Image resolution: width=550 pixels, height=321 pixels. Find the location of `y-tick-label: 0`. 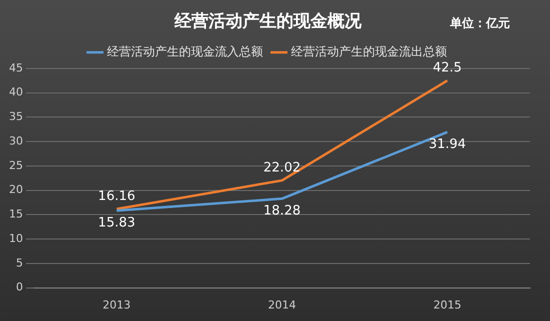

y-tick-label: 0 is located at coordinates (19, 287).